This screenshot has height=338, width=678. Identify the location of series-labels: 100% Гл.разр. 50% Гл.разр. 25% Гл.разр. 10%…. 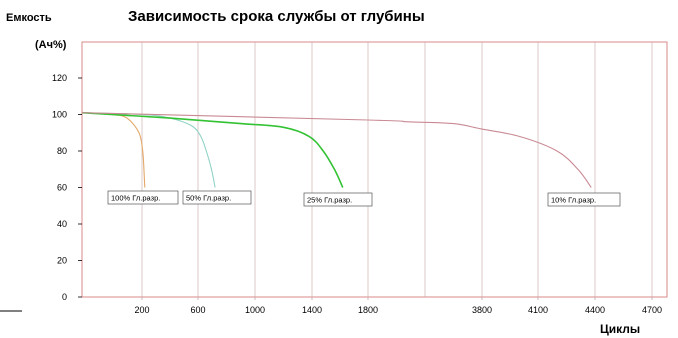
(364, 198).